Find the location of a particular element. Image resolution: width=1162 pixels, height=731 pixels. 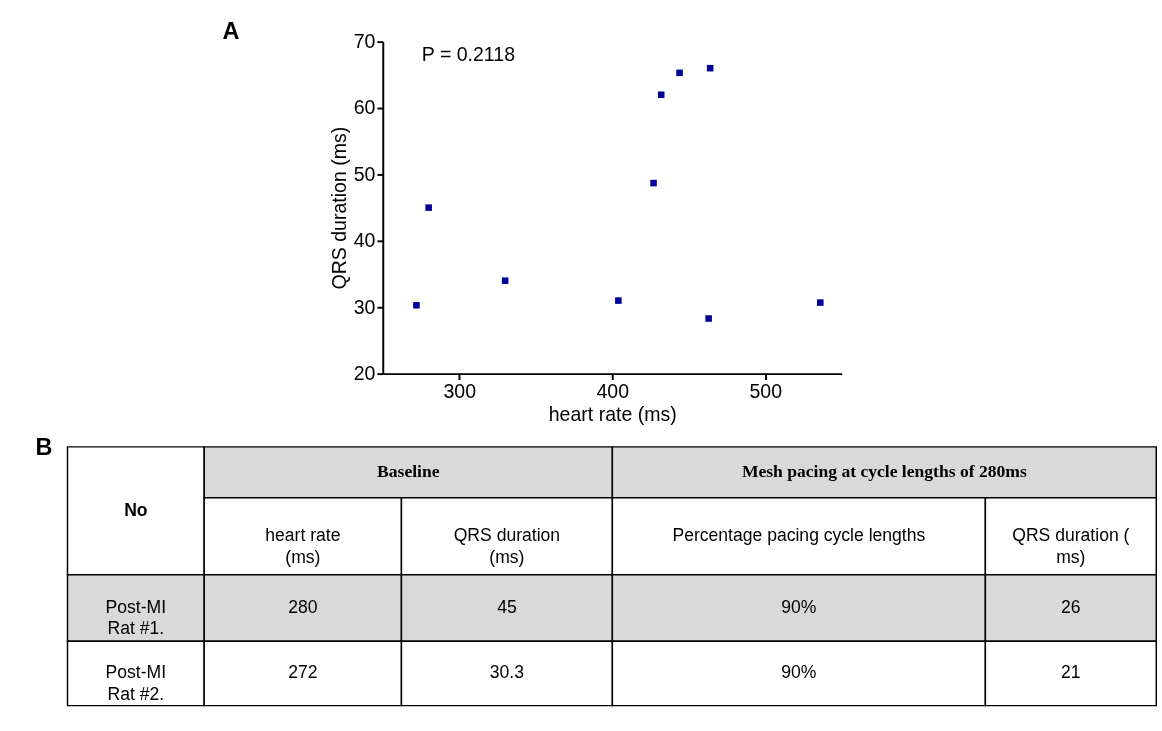

text: QRS duration (ms) is located at coordinates (507, 546).